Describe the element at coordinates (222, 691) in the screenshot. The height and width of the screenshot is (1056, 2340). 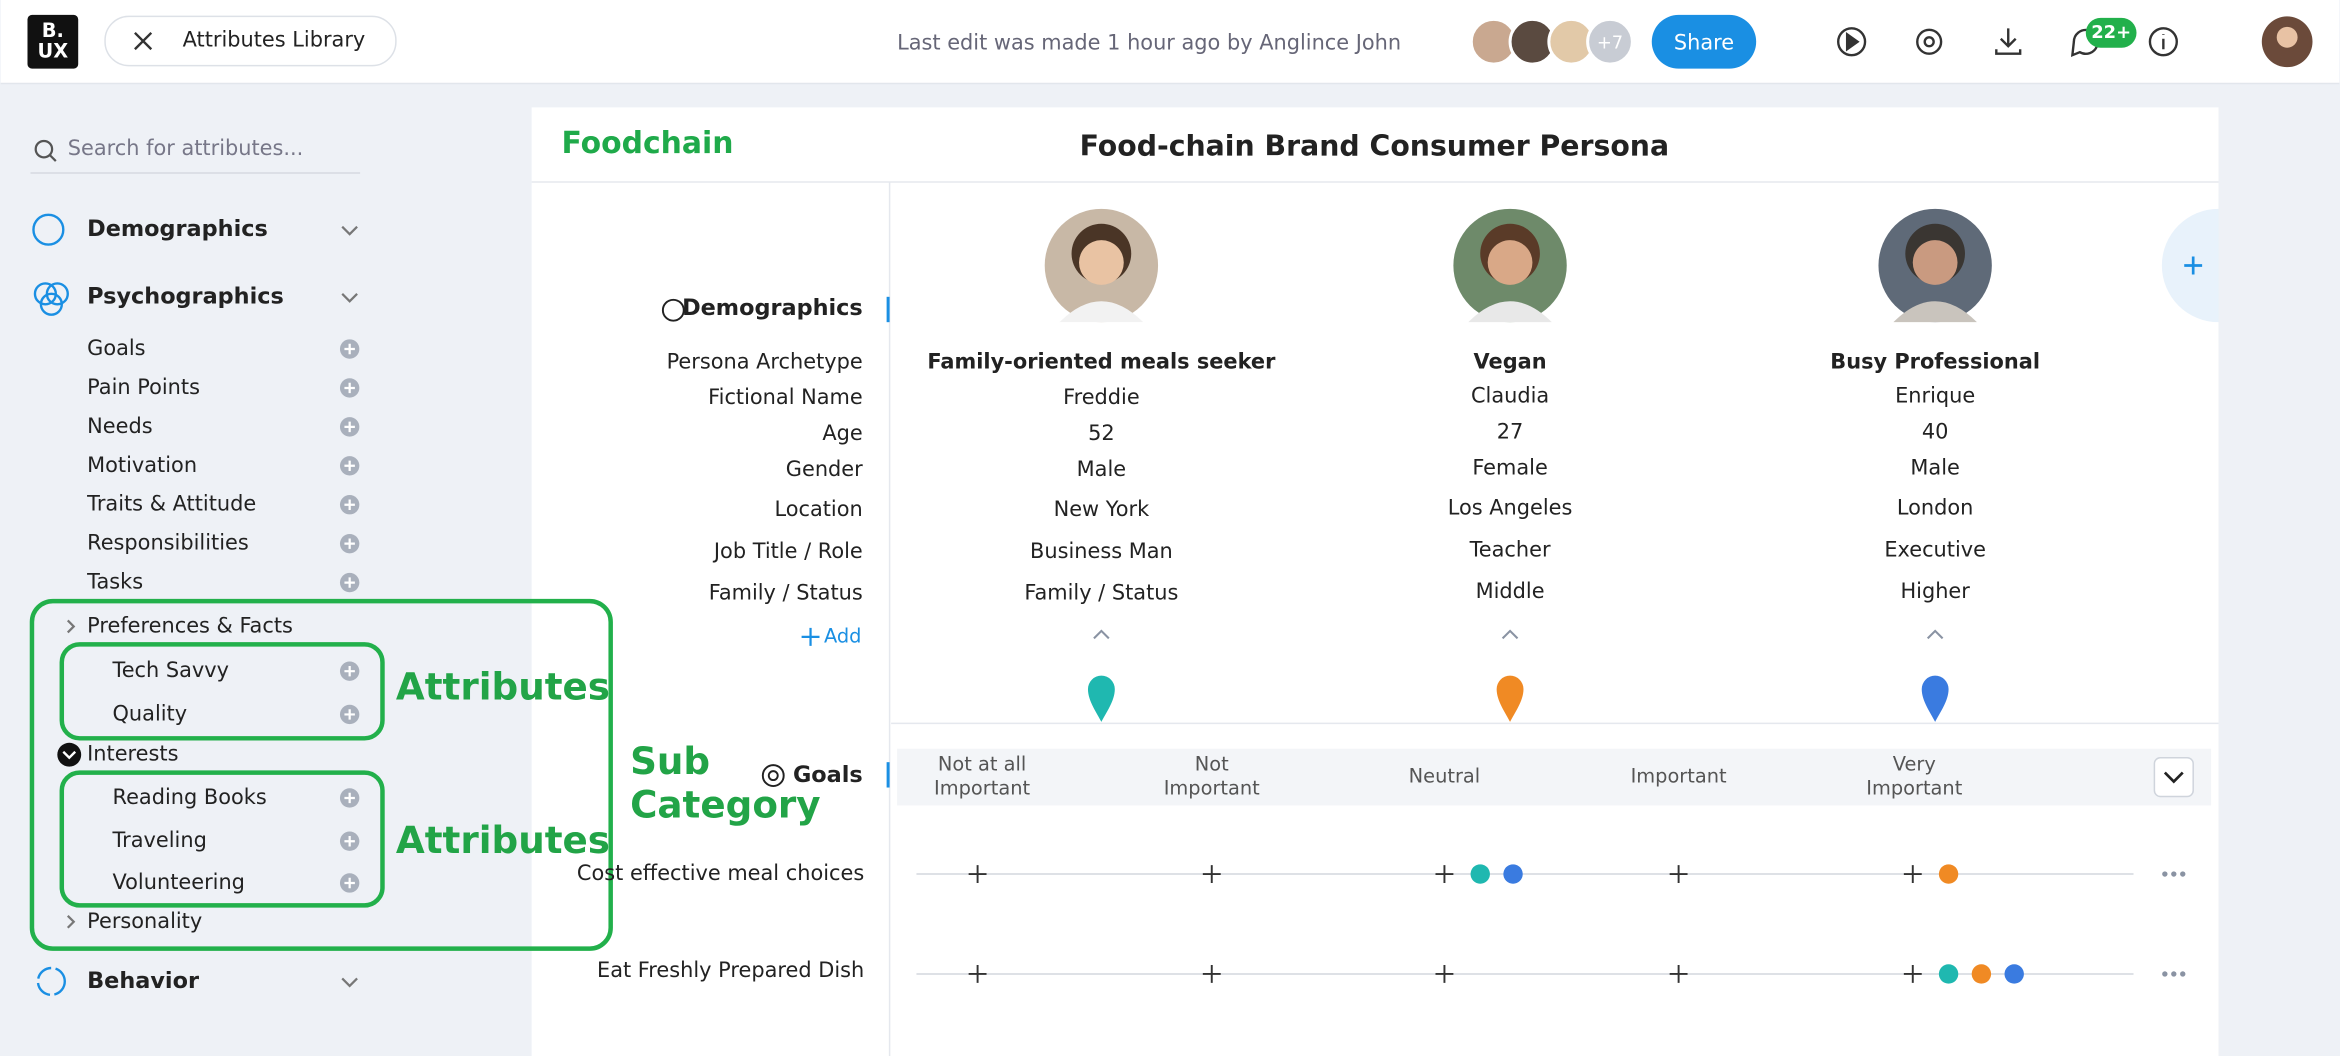
I see `attributes-box` at that location.